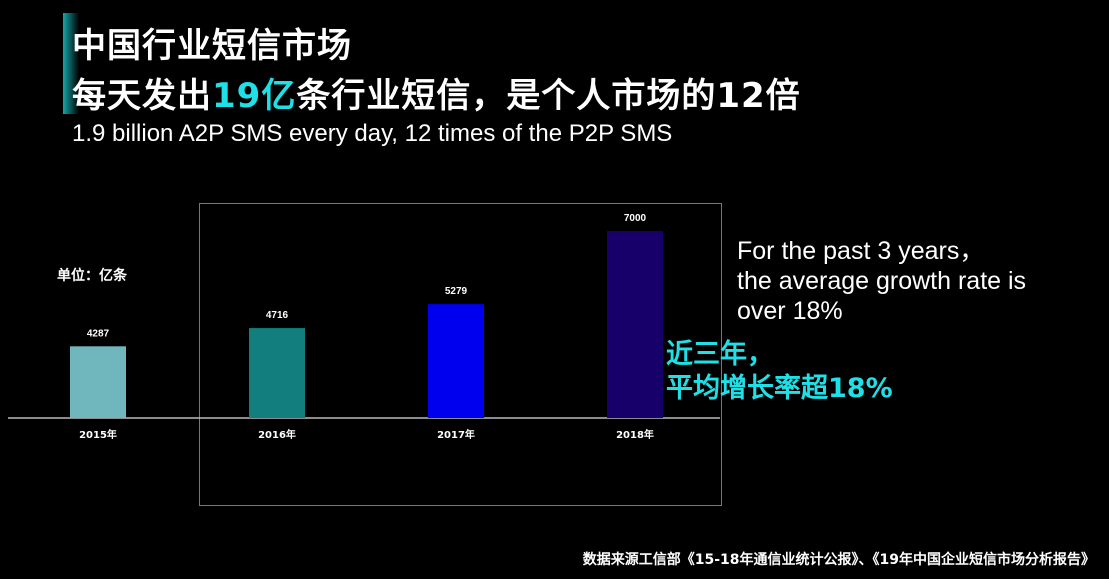  I want to click on bar-2016年, so click(277, 373).